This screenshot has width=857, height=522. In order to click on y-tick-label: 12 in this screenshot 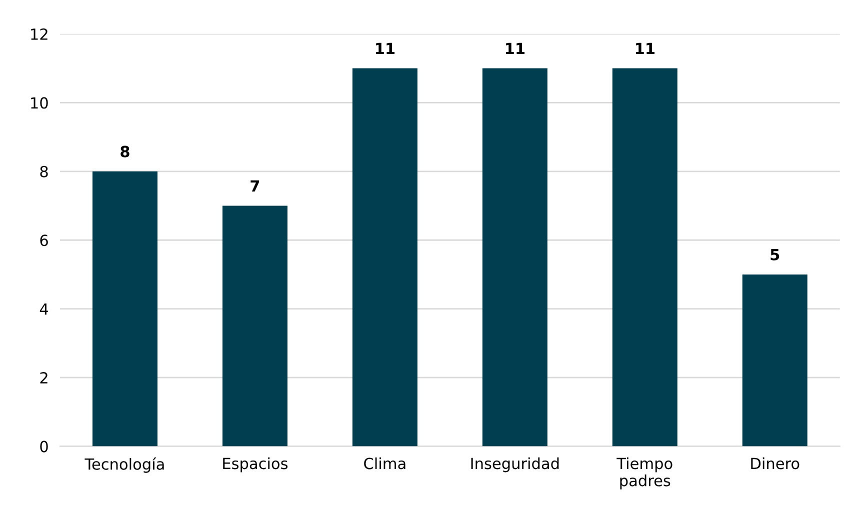, I will do `click(39, 34)`.